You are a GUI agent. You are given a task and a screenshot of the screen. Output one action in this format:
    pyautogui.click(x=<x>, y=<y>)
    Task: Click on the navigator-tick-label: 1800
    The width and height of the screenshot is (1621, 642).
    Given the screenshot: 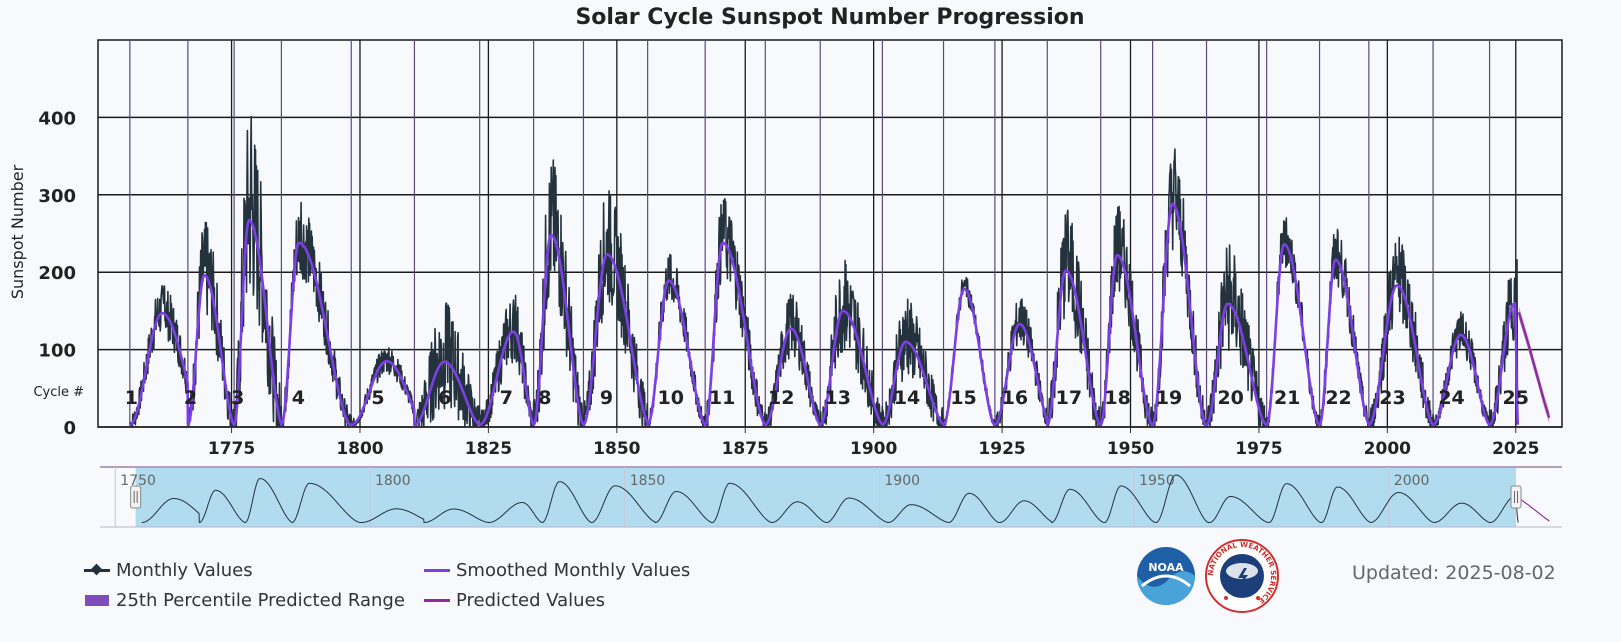 What is the action you would take?
    pyautogui.click(x=393, y=481)
    